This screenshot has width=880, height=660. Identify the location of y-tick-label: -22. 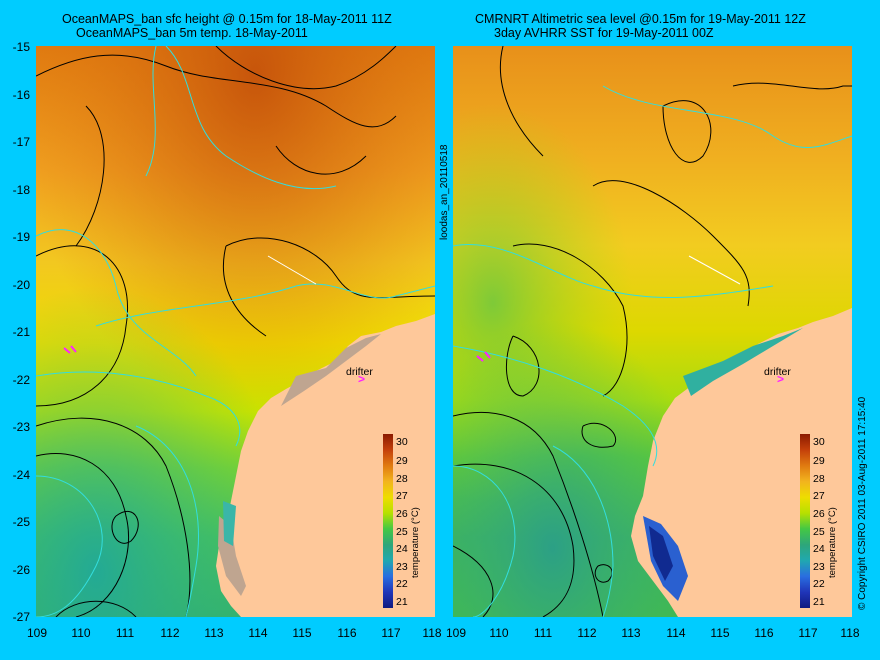
(21, 380).